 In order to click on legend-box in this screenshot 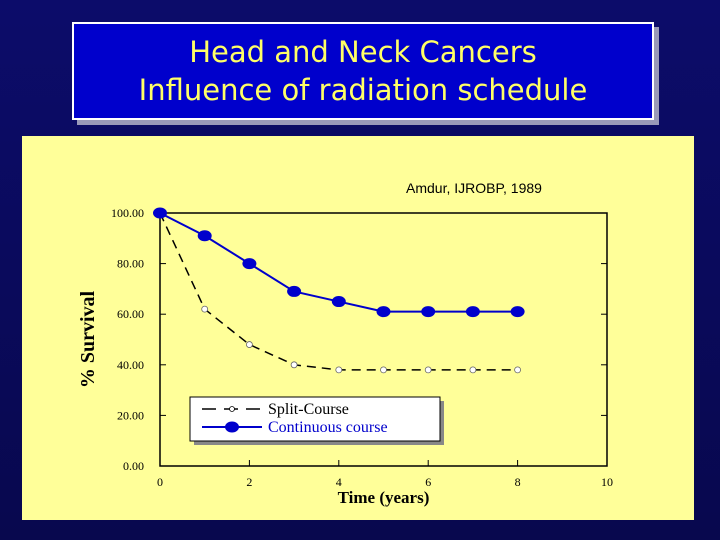, I will do `click(315, 419)`.